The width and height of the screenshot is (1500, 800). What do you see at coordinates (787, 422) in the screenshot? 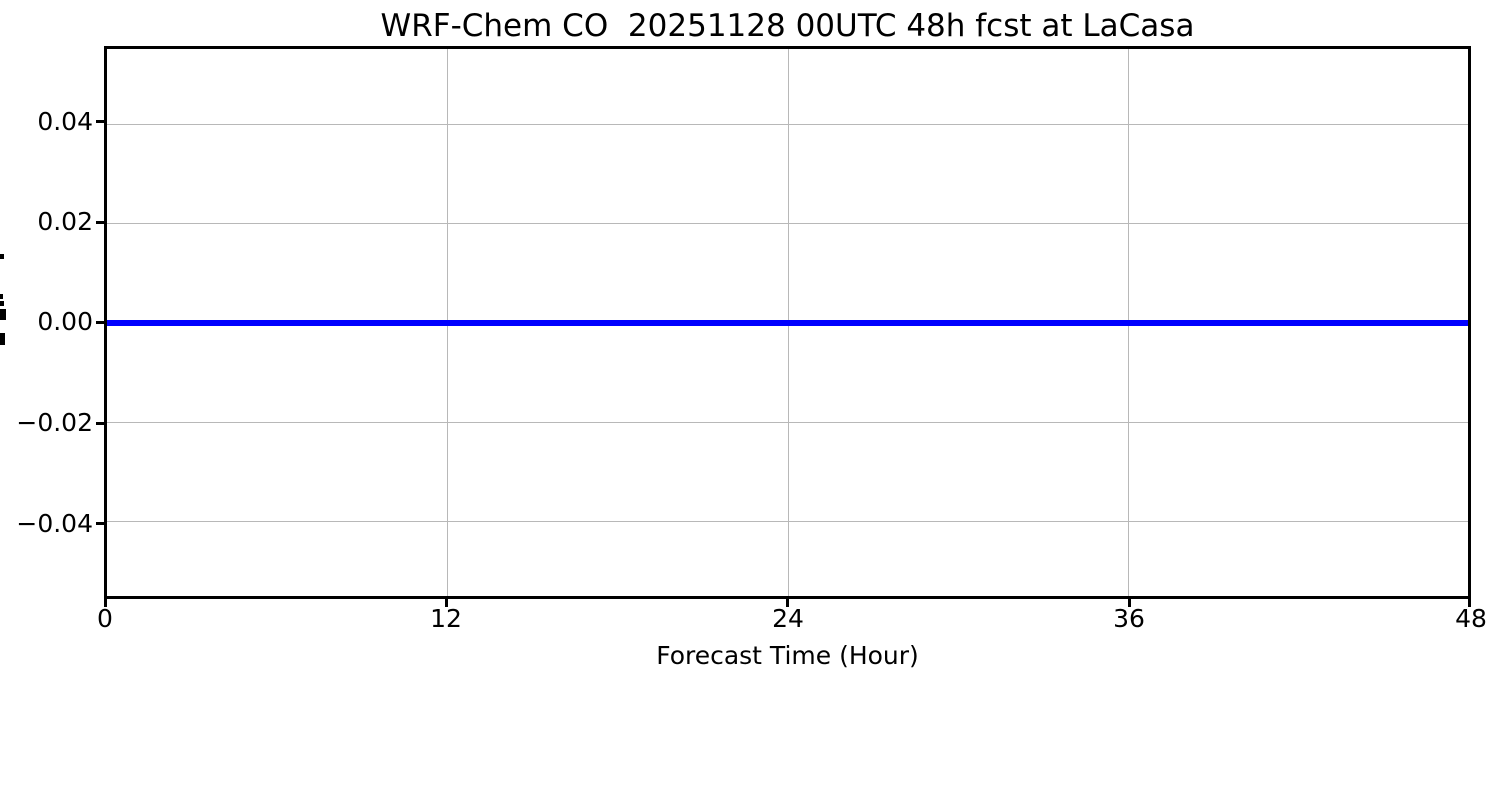
I see `gridline-horizontal--0.02` at bounding box center [787, 422].